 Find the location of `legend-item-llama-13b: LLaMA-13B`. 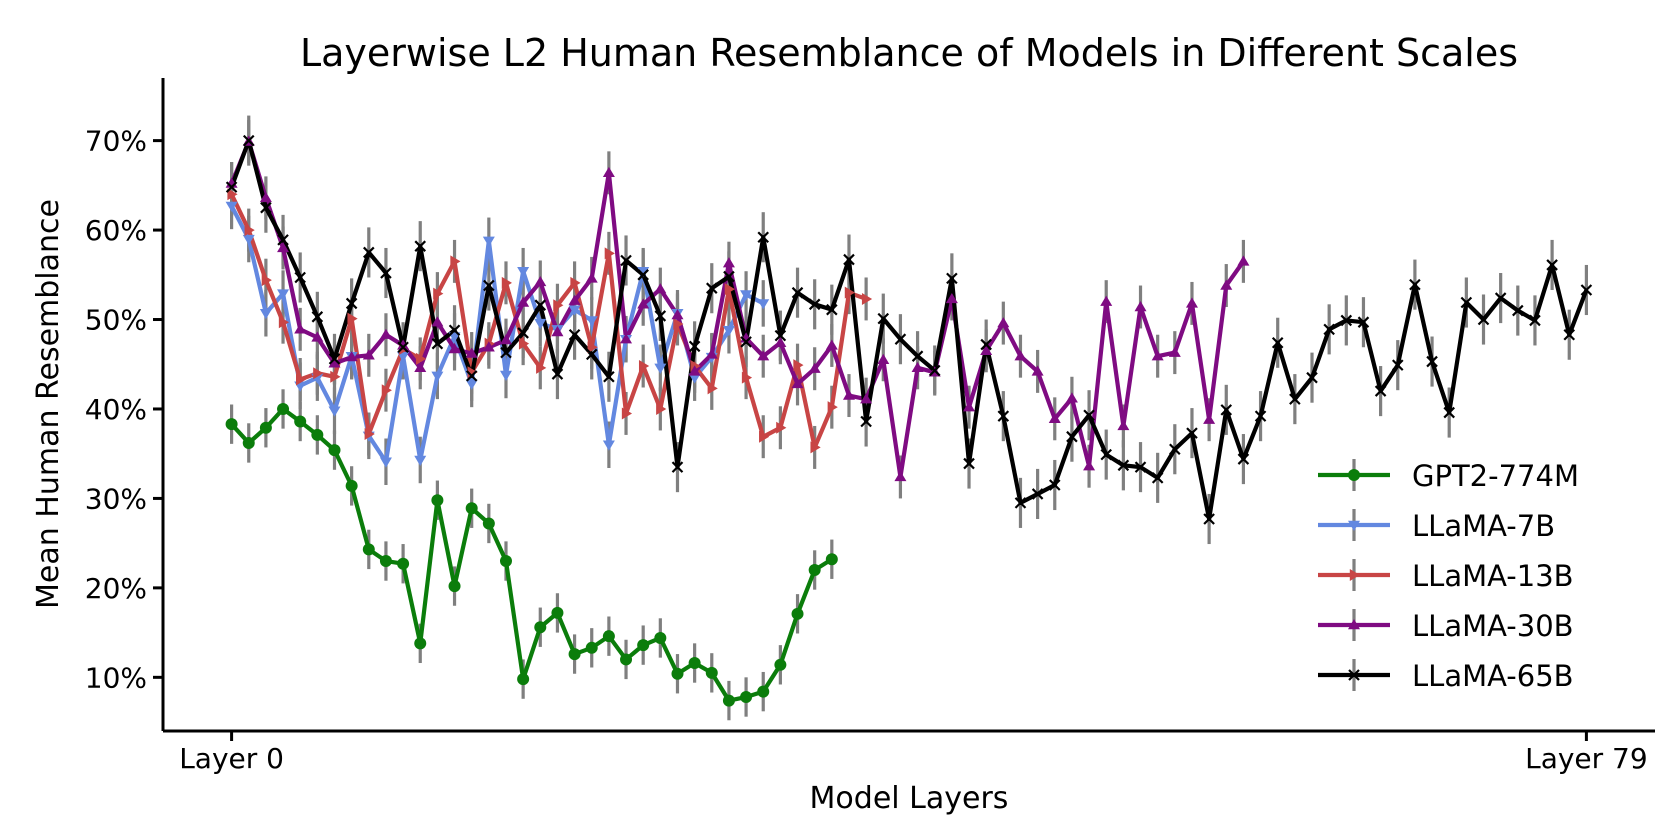

legend-item-llama-13b: LLaMA-13B is located at coordinates (1446, 576).